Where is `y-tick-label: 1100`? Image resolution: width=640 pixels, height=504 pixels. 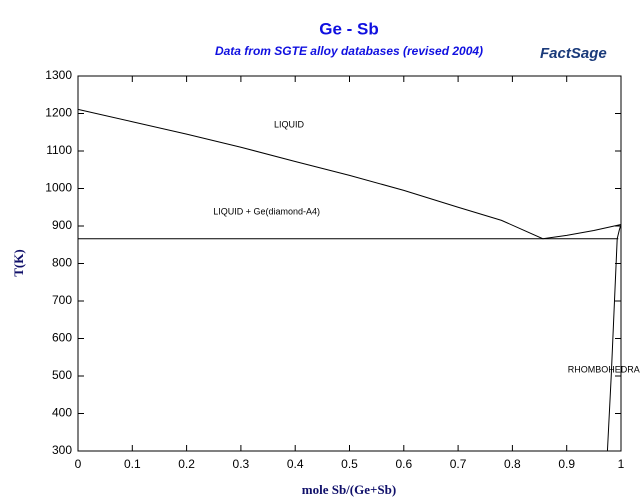
y-tick-label: 1100 is located at coordinates (59, 150).